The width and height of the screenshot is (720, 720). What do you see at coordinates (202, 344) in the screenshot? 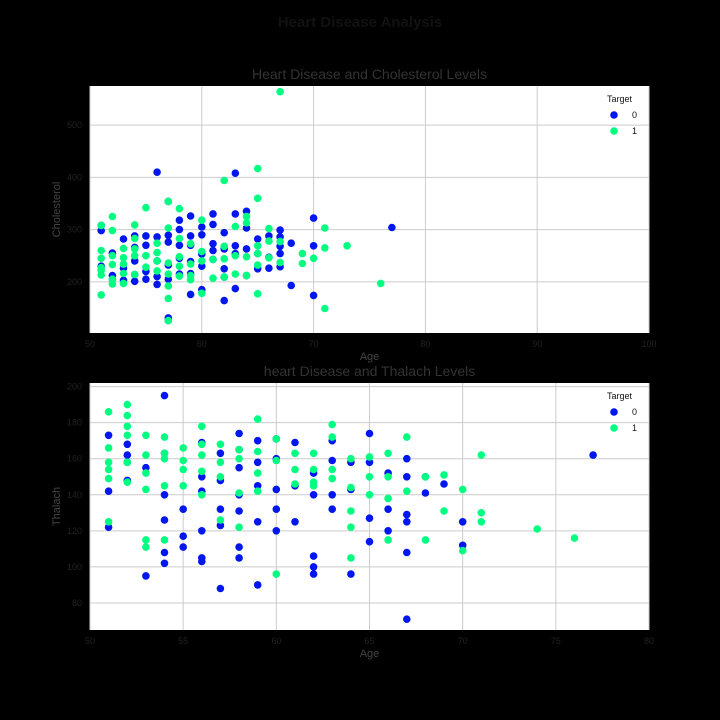
I see `x-tick-label: 60` at bounding box center [202, 344].